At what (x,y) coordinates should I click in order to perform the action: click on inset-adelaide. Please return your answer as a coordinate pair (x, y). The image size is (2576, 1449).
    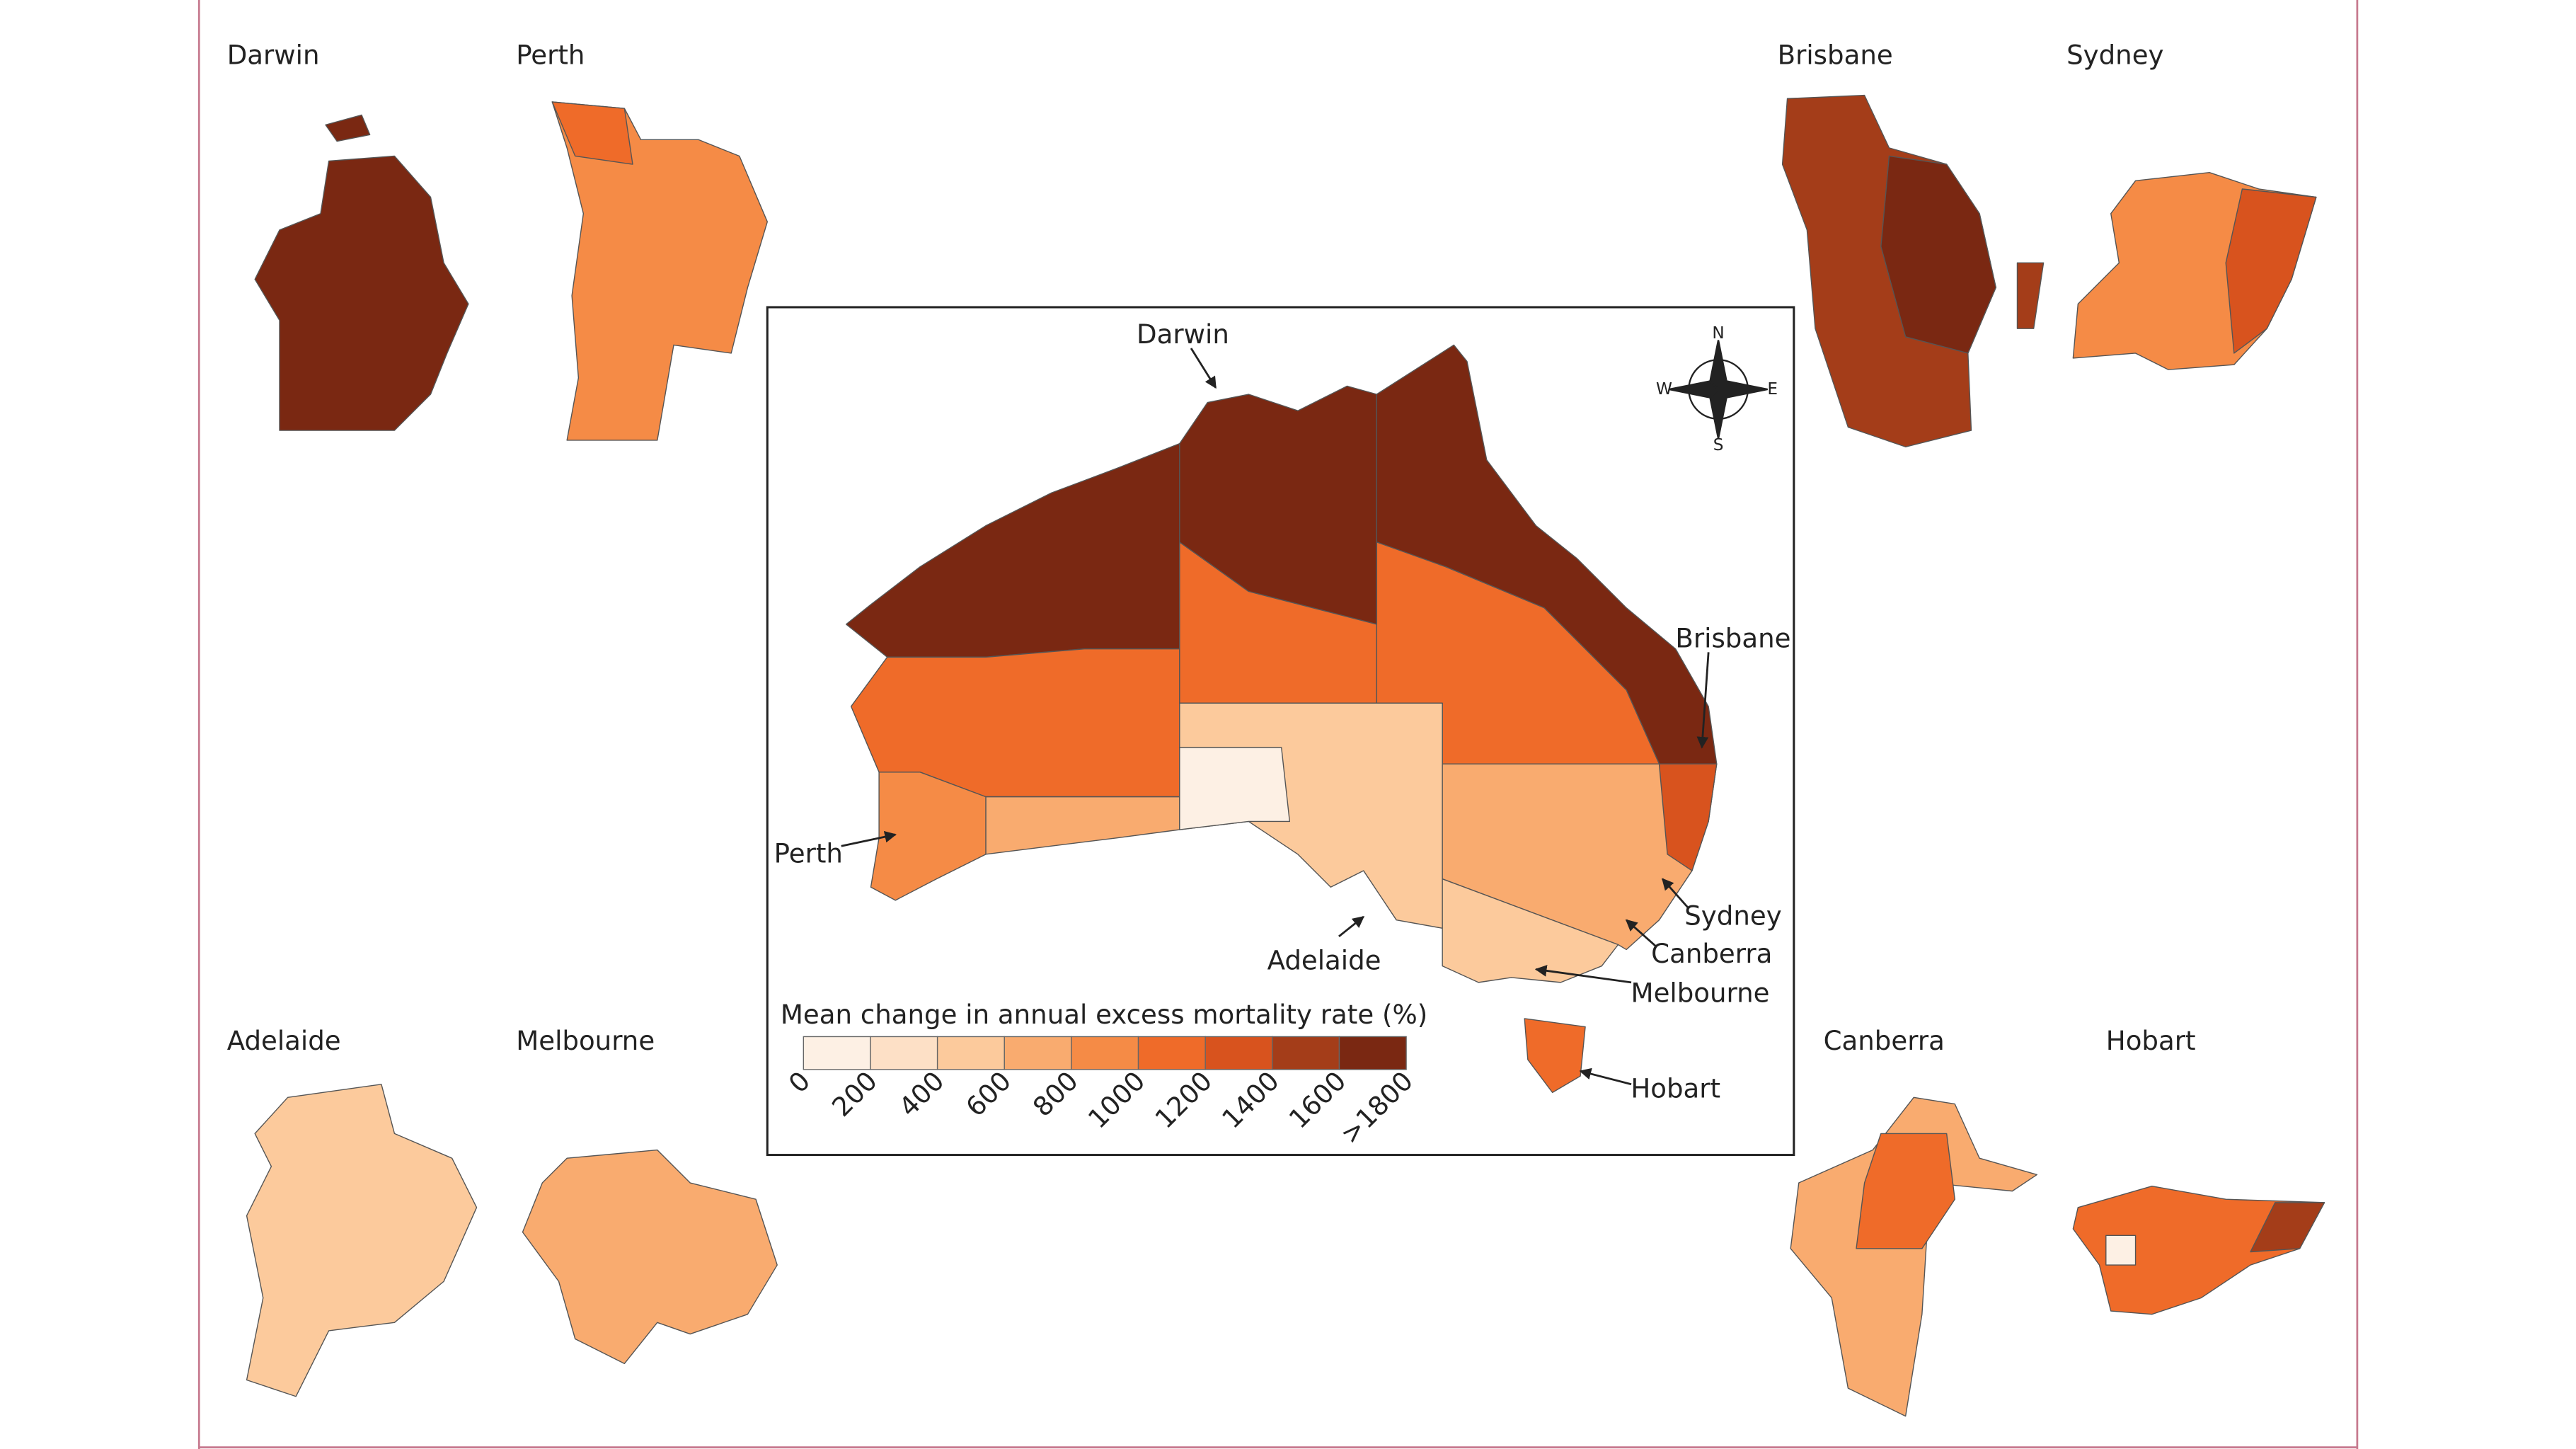
    Looking at the image, I should click on (362, 1240).